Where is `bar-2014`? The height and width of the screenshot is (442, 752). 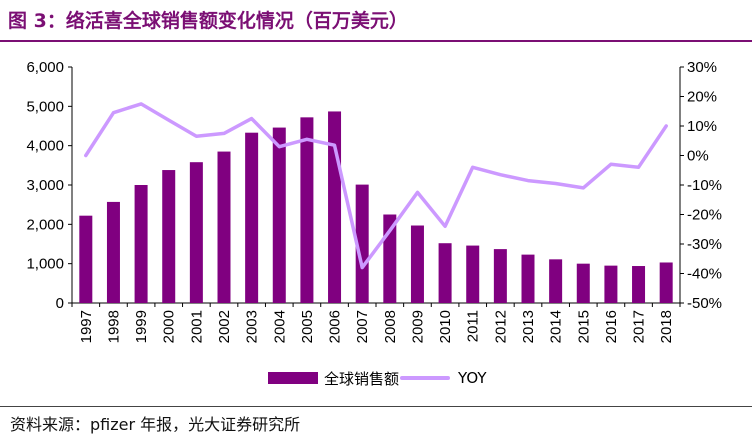
bar-2014 is located at coordinates (556, 281).